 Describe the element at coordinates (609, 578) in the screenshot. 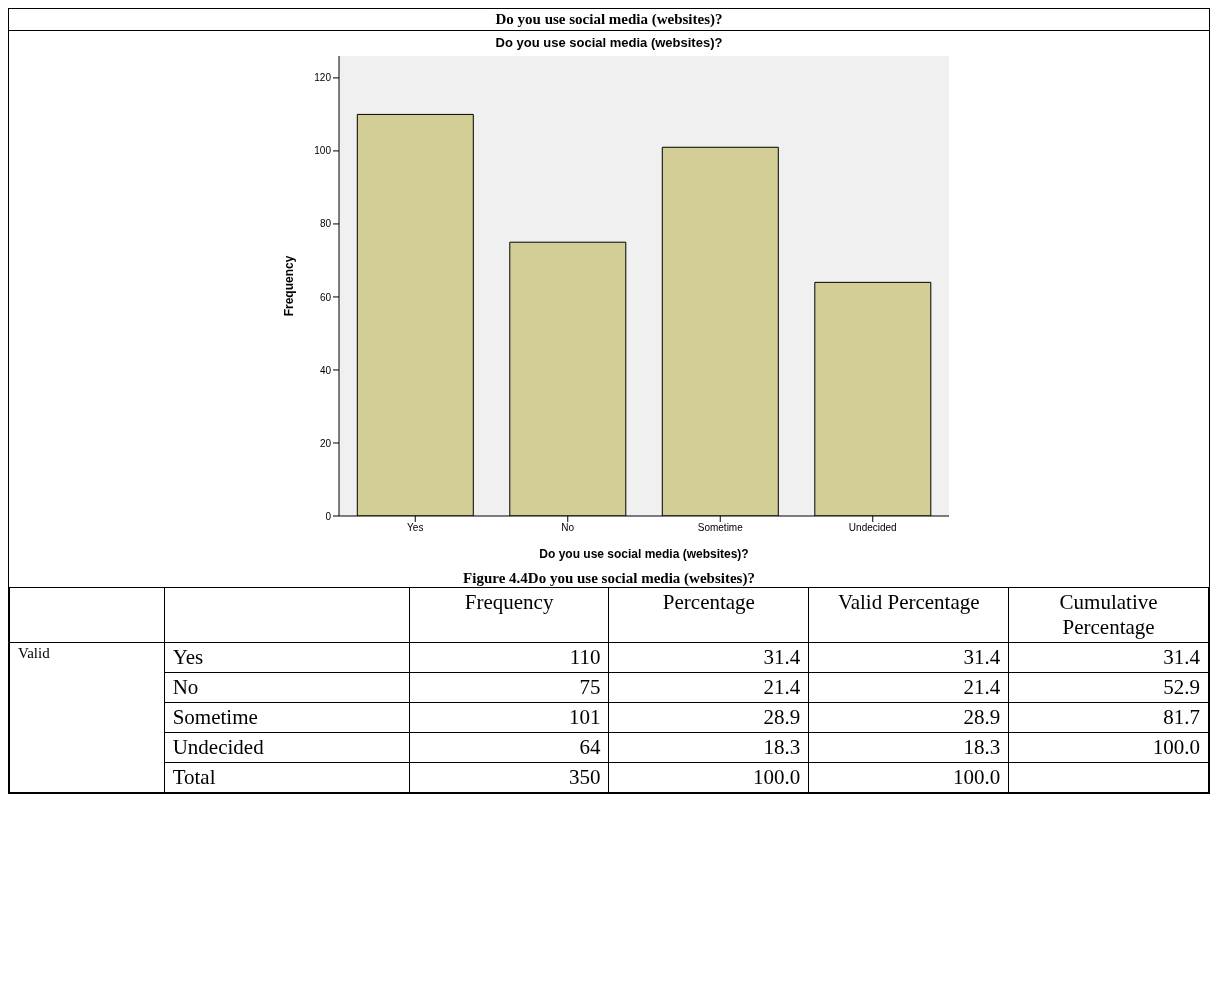

I see `caption: Figure 4.4Do you use social media (websites)?` at that location.